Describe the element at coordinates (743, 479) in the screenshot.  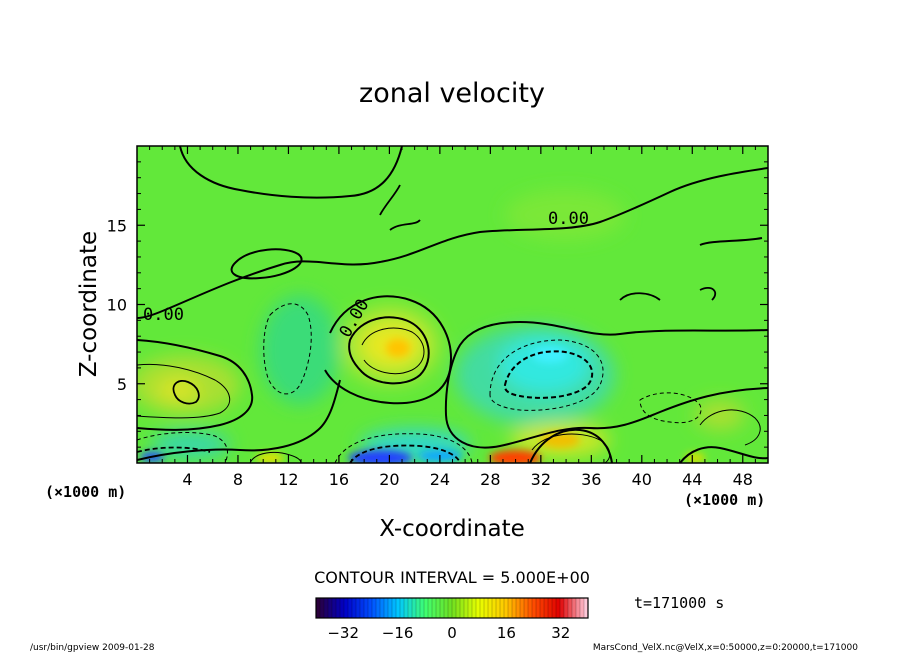
I see `x-tick-label: 48` at that location.